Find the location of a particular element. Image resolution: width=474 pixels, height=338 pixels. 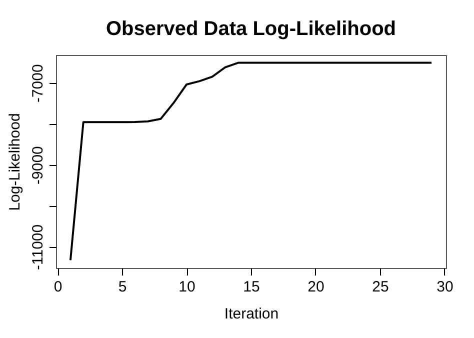

x-tick-label: 25 is located at coordinates (380, 287).